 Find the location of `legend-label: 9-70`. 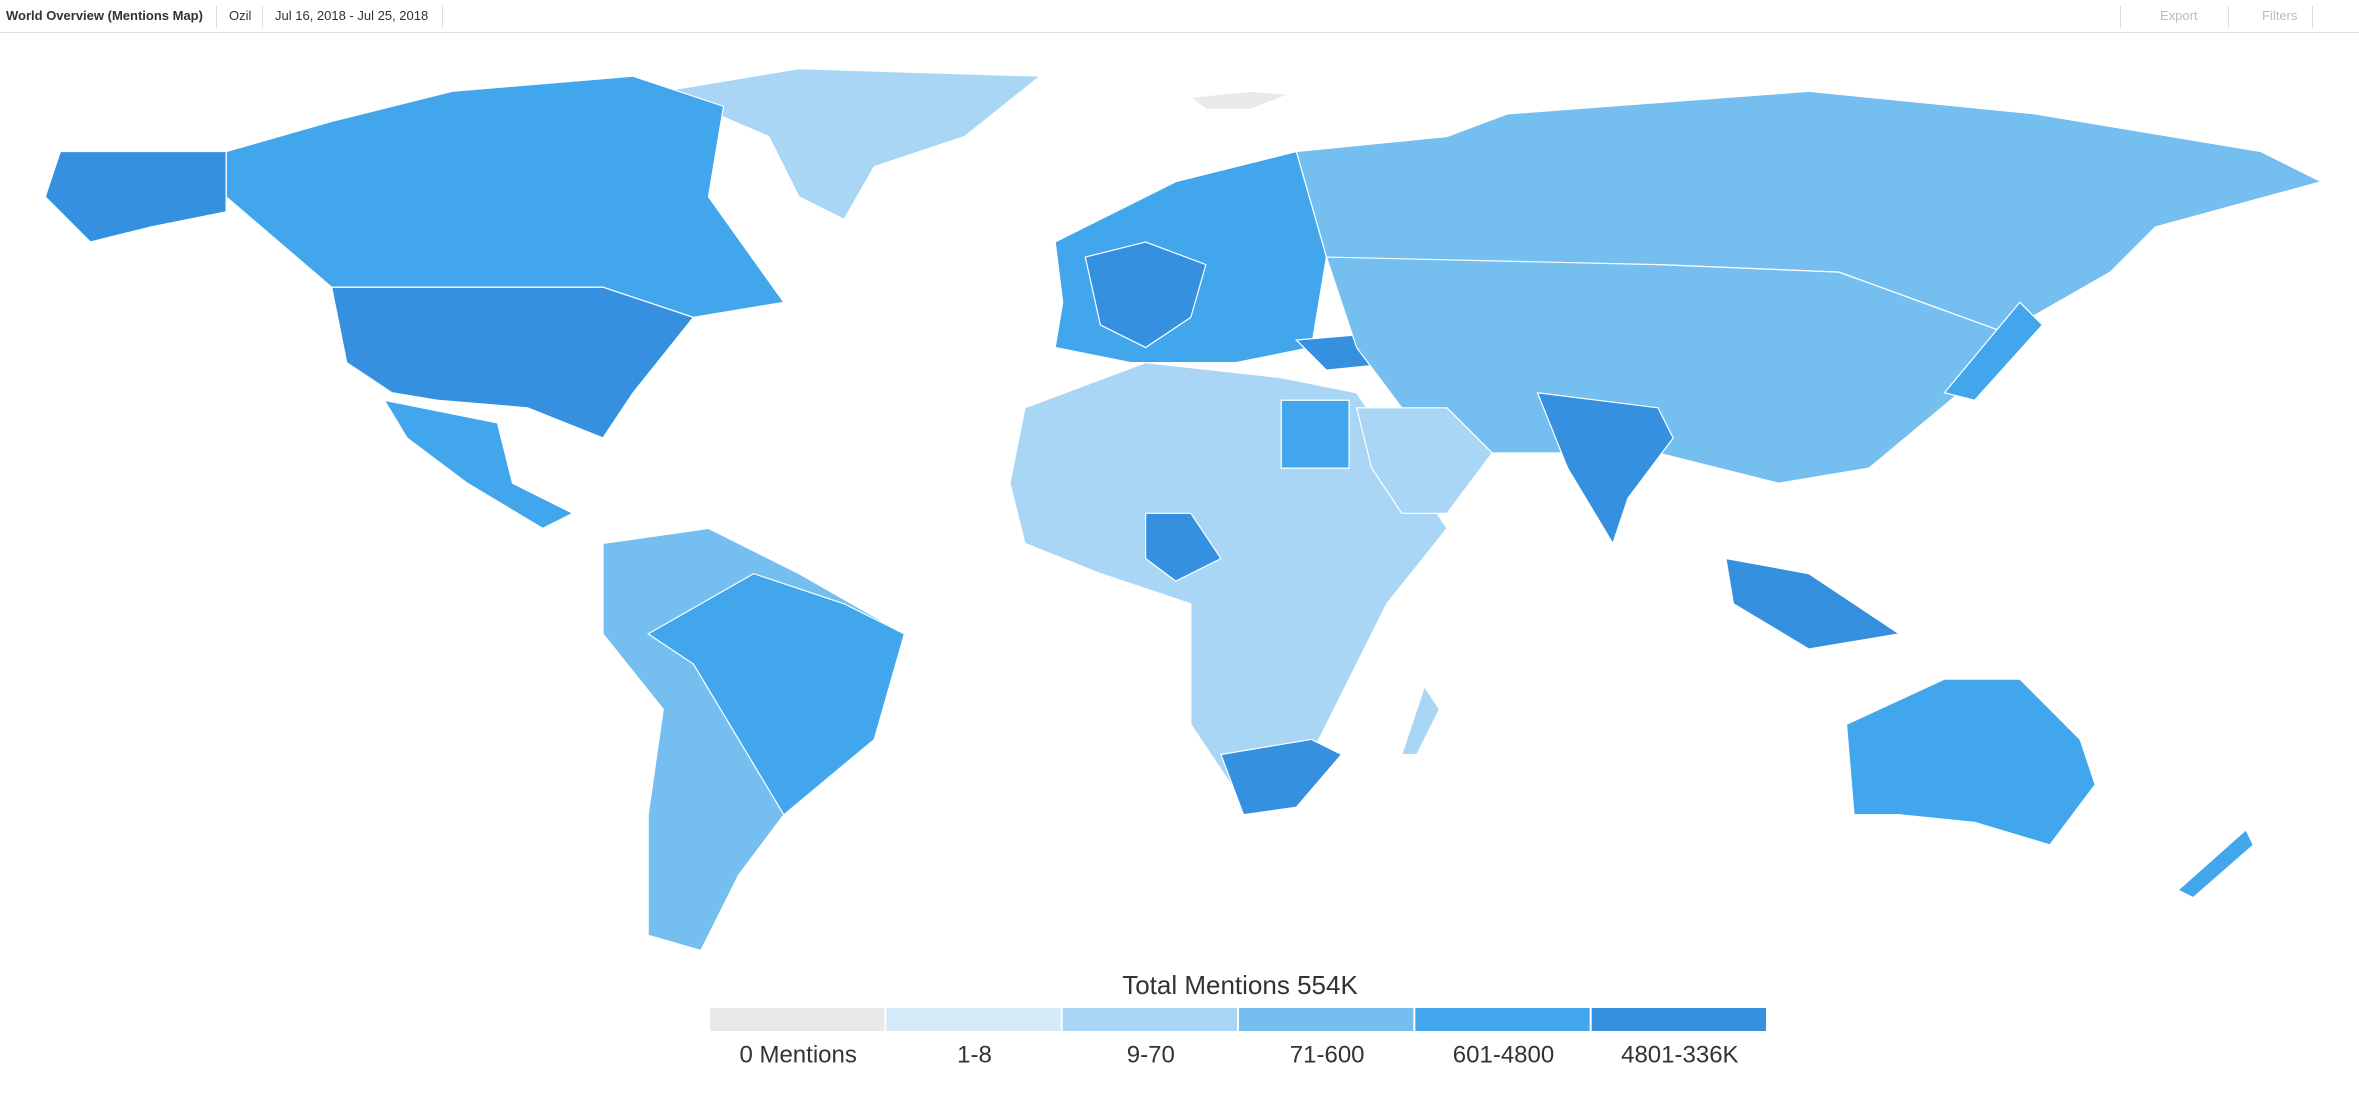

legend-label: 9-70 is located at coordinates (1151, 1054).